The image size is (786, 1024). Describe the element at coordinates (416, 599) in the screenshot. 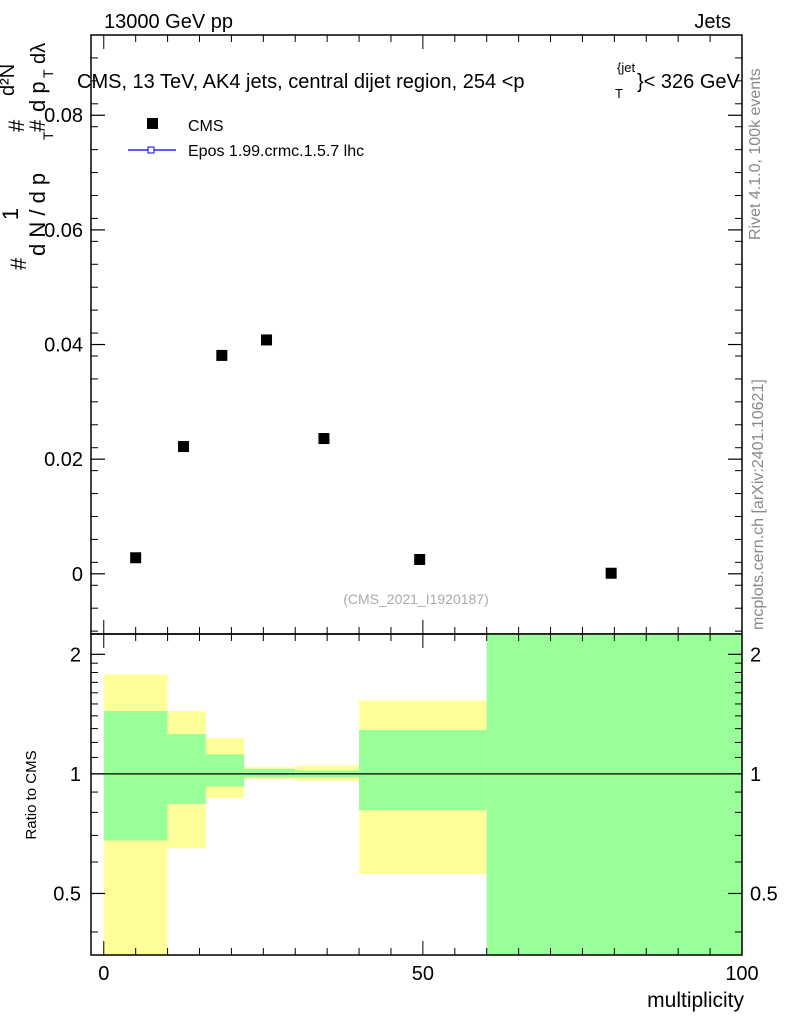

I see `analysis-id: (CMS_2021_I1920187)` at that location.